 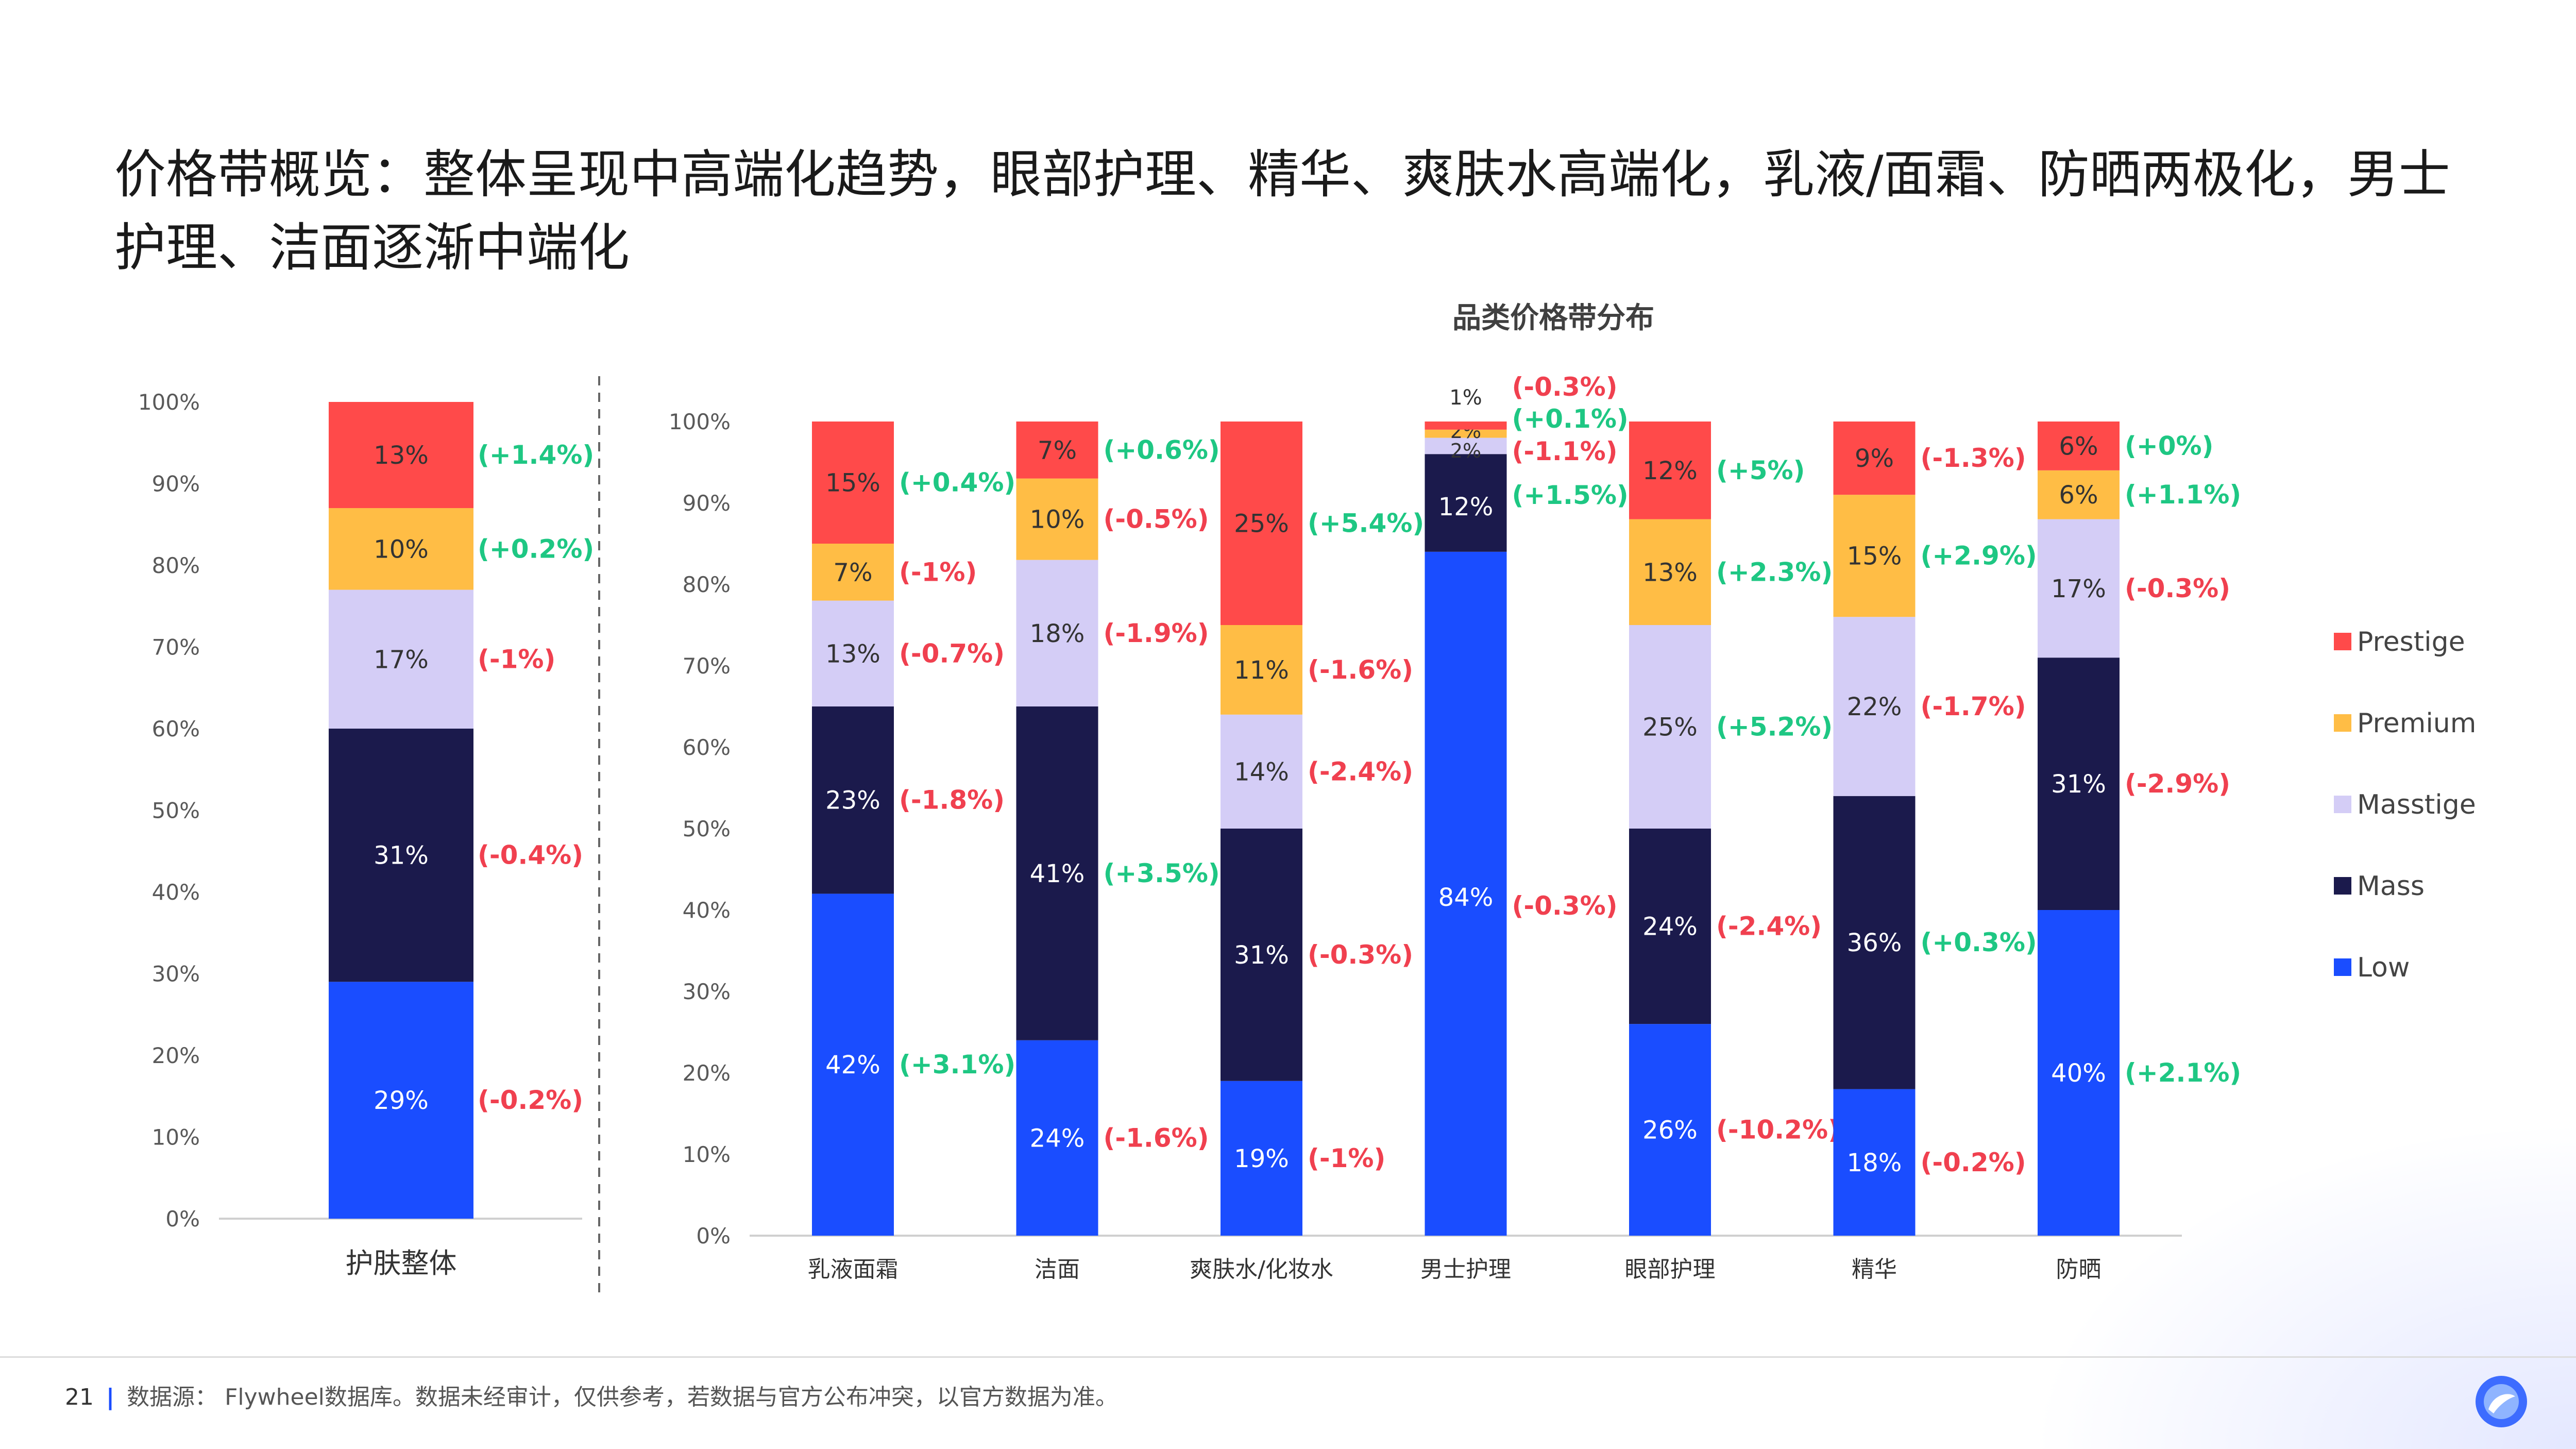 What do you see at coordinates (1466, 897) in the screenshot?
I see `data-label-男士护理-low: 84%` at bounding box center [1466, 897].